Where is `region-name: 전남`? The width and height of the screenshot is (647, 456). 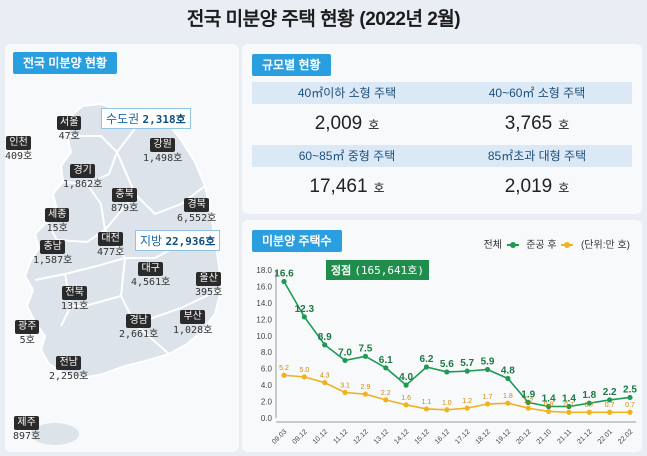
region-name: 전남 is located at coordinates (68, 363).